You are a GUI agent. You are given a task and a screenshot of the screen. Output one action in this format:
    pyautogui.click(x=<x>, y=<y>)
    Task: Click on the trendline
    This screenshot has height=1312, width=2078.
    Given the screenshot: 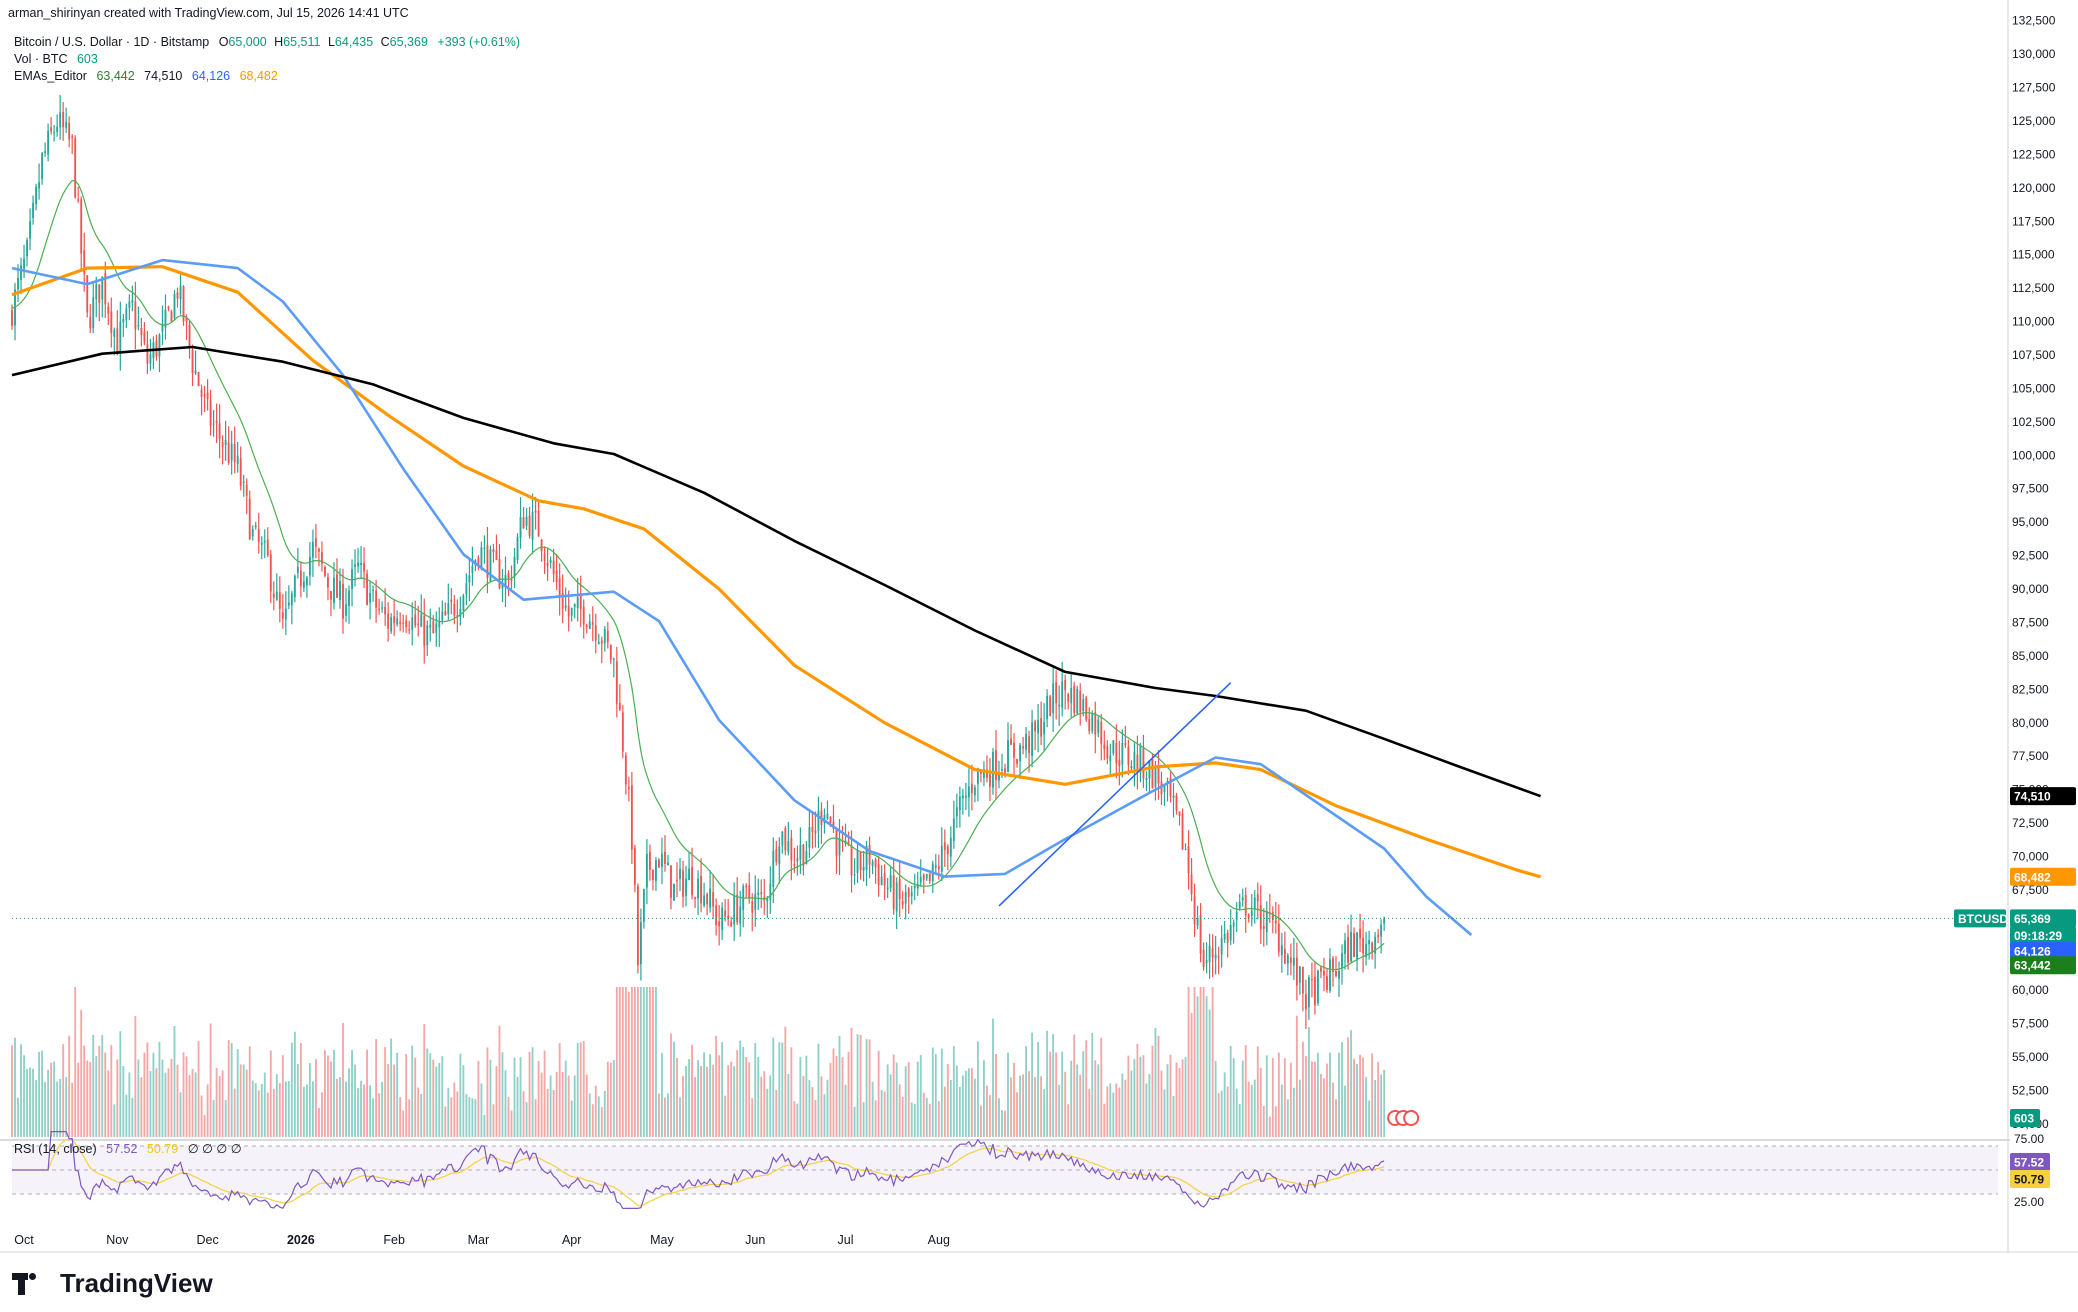 What is the action you would take?
    pyautogui.click(x=1115, y=794)
    